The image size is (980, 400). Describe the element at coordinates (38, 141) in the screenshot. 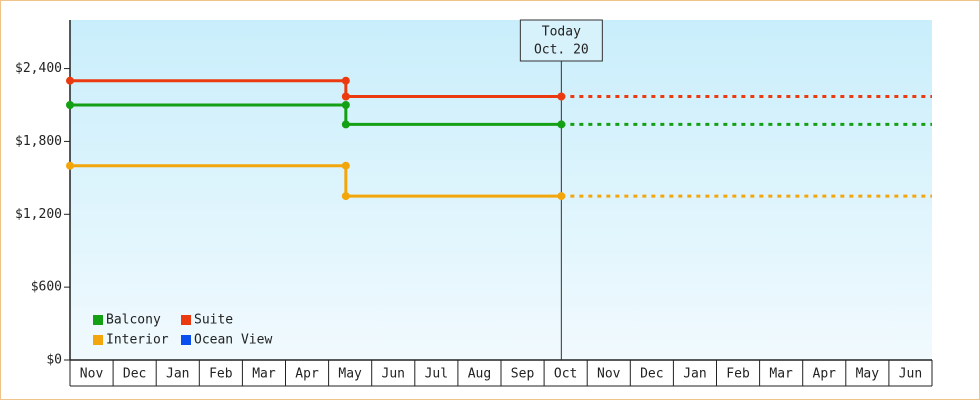

I see `y-tick-label: $1,800` at that location.